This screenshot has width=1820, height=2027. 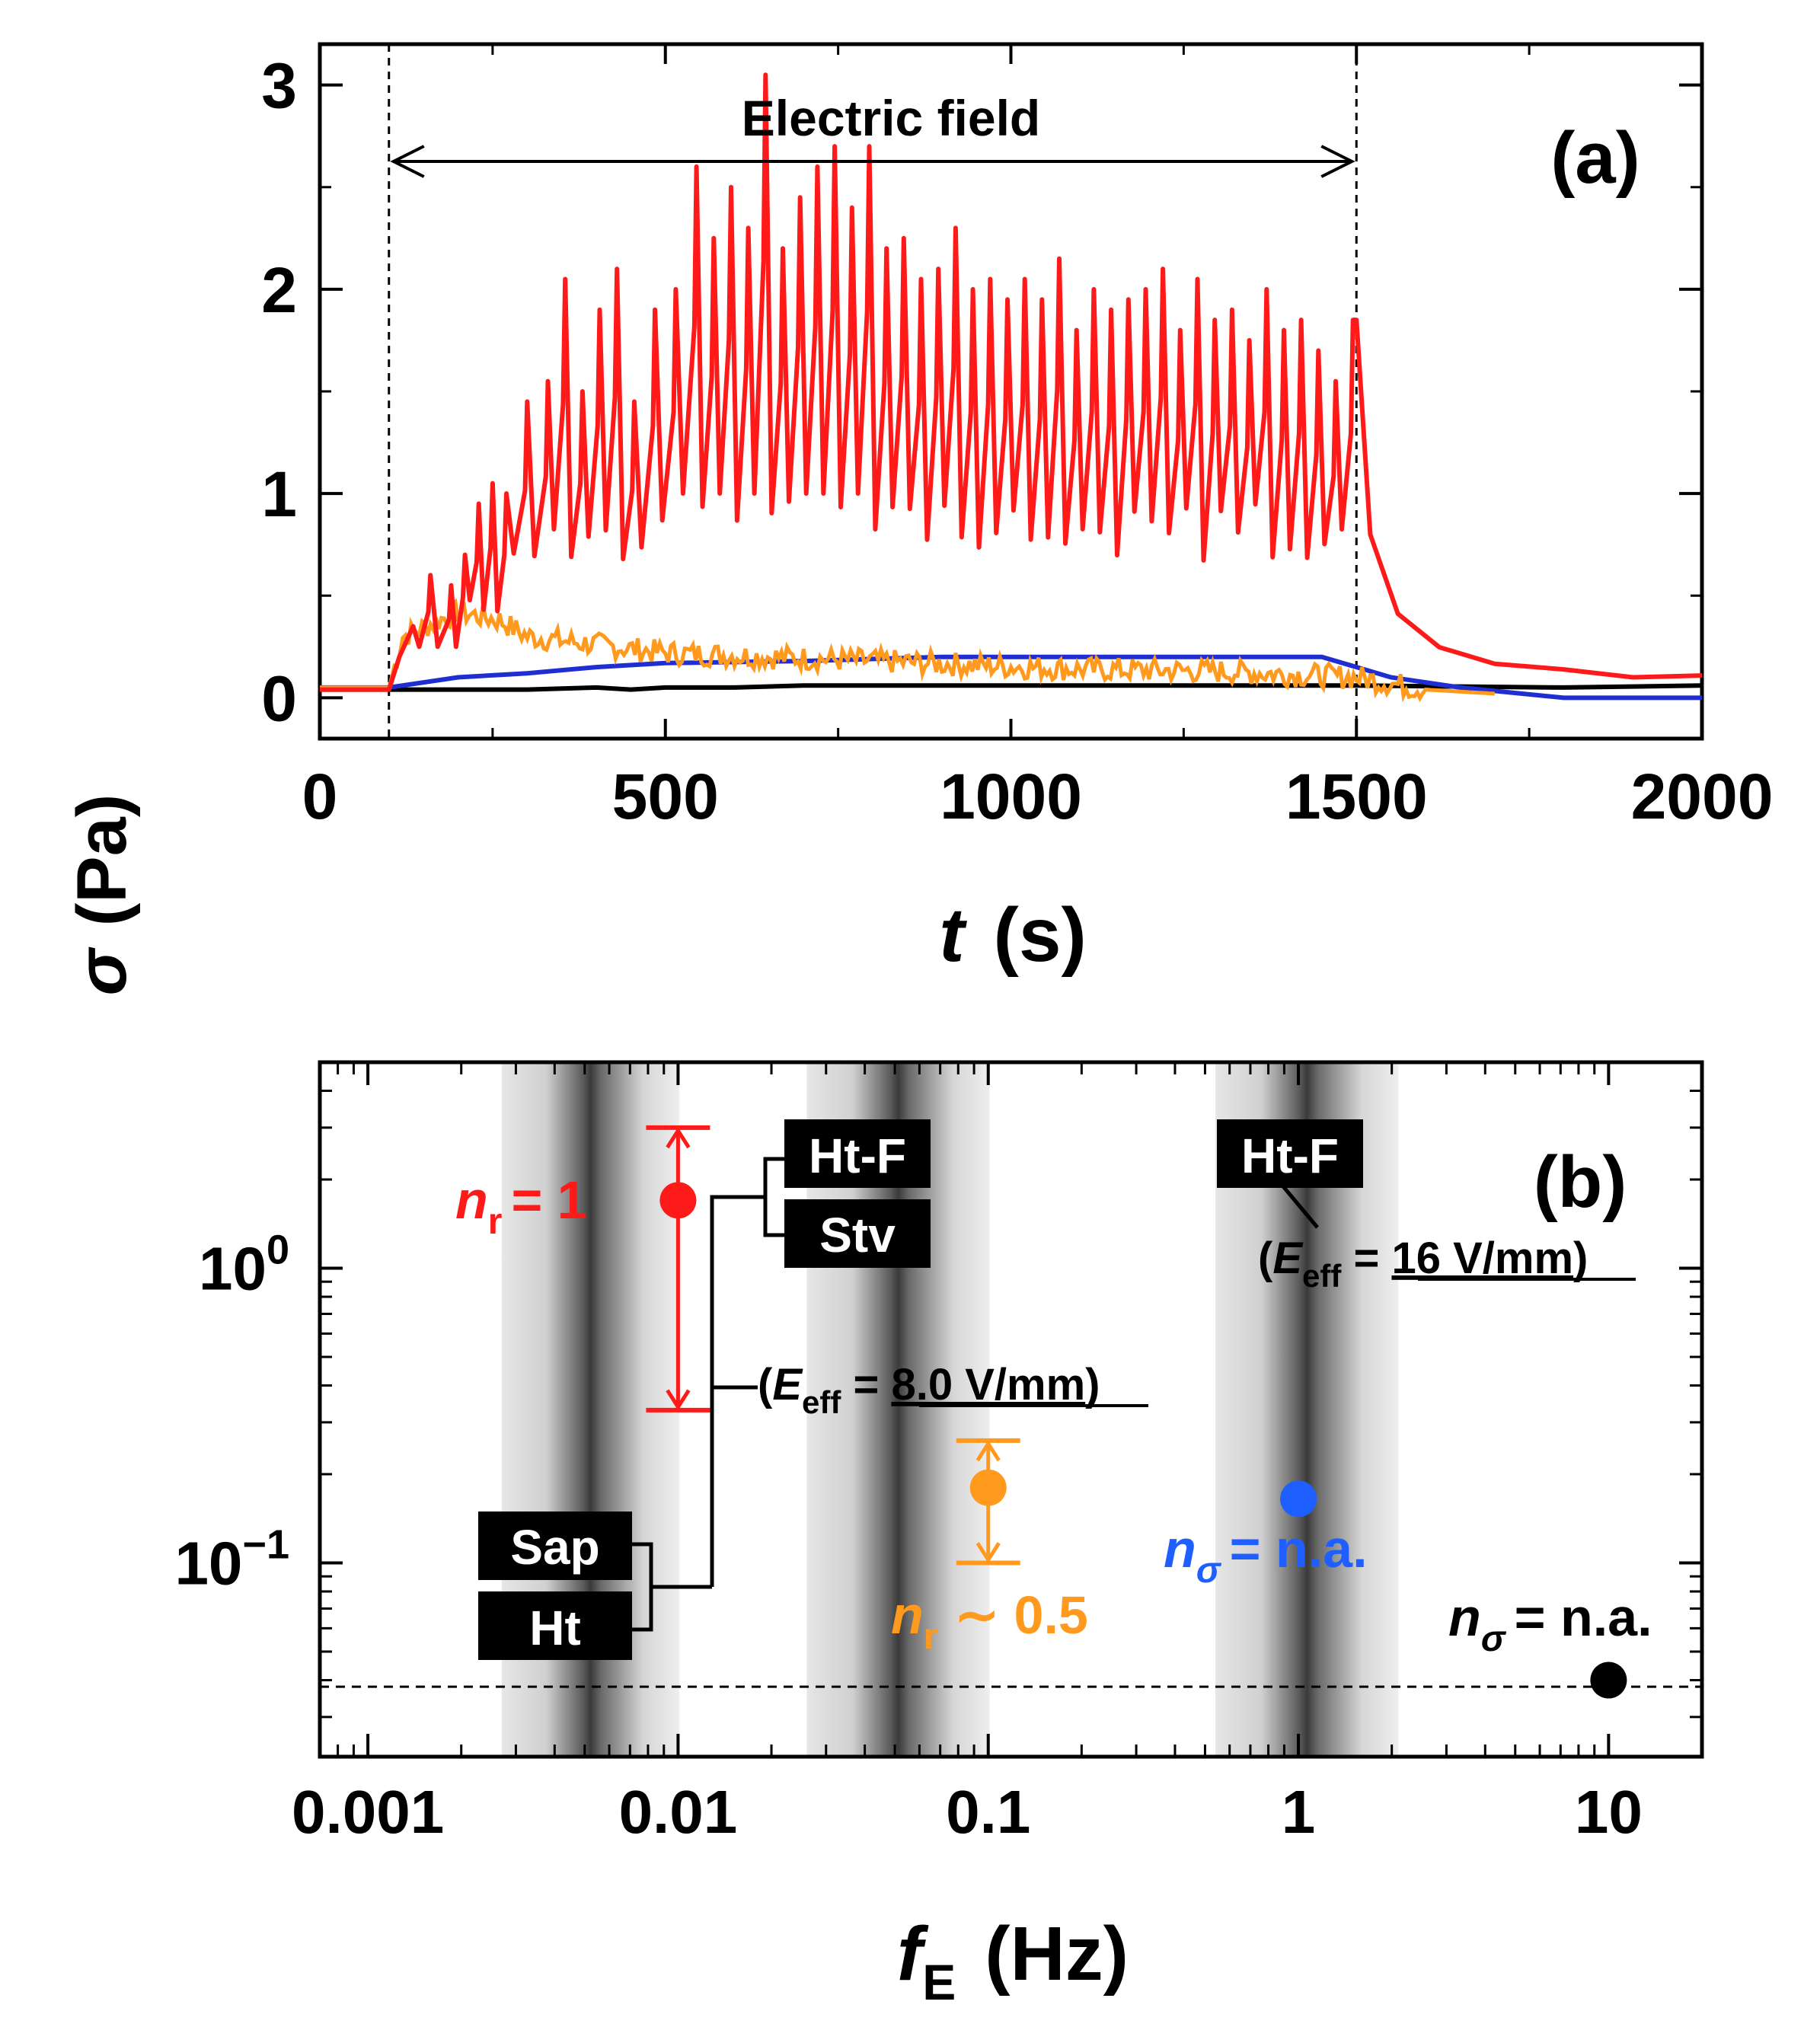 I want to click on bracket-lines, so click(x=975, y=1394).